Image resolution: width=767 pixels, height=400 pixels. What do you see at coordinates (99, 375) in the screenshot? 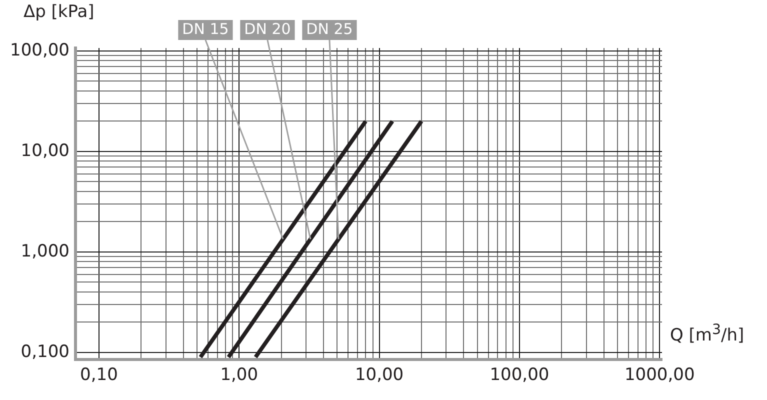
I see `x-tick-label: 0,10` at bounding box center [99, 375].